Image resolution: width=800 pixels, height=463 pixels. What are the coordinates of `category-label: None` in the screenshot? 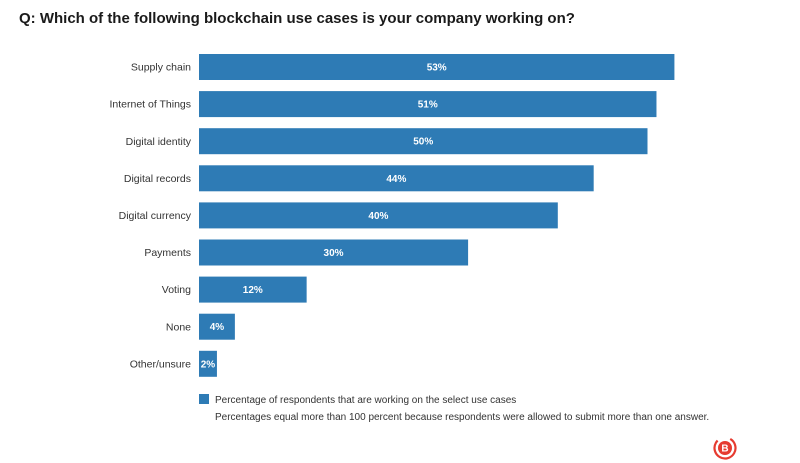 It's located at (178, 327).